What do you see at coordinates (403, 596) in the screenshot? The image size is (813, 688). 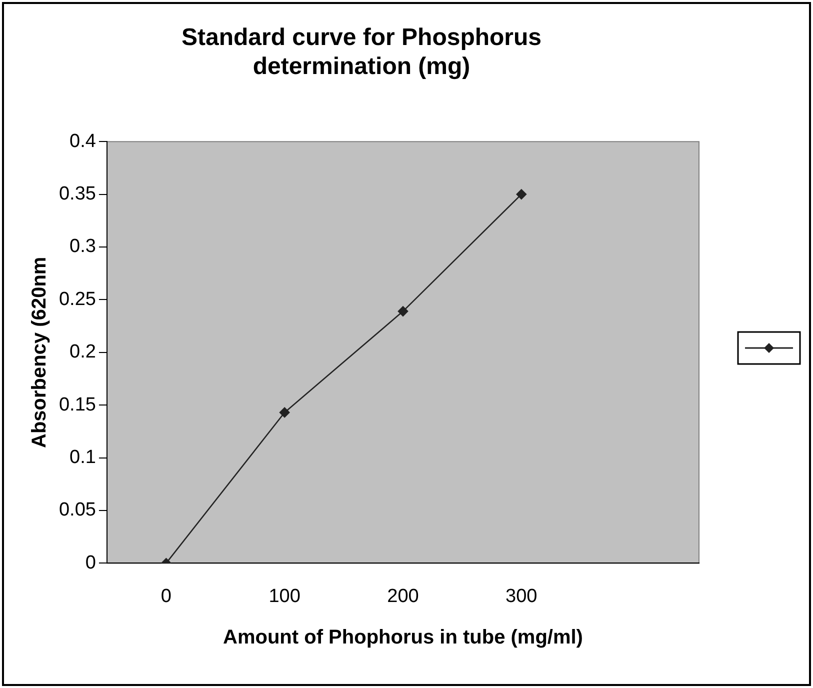 I see `x-tick-label: 200` at bounding box center [403, 596].